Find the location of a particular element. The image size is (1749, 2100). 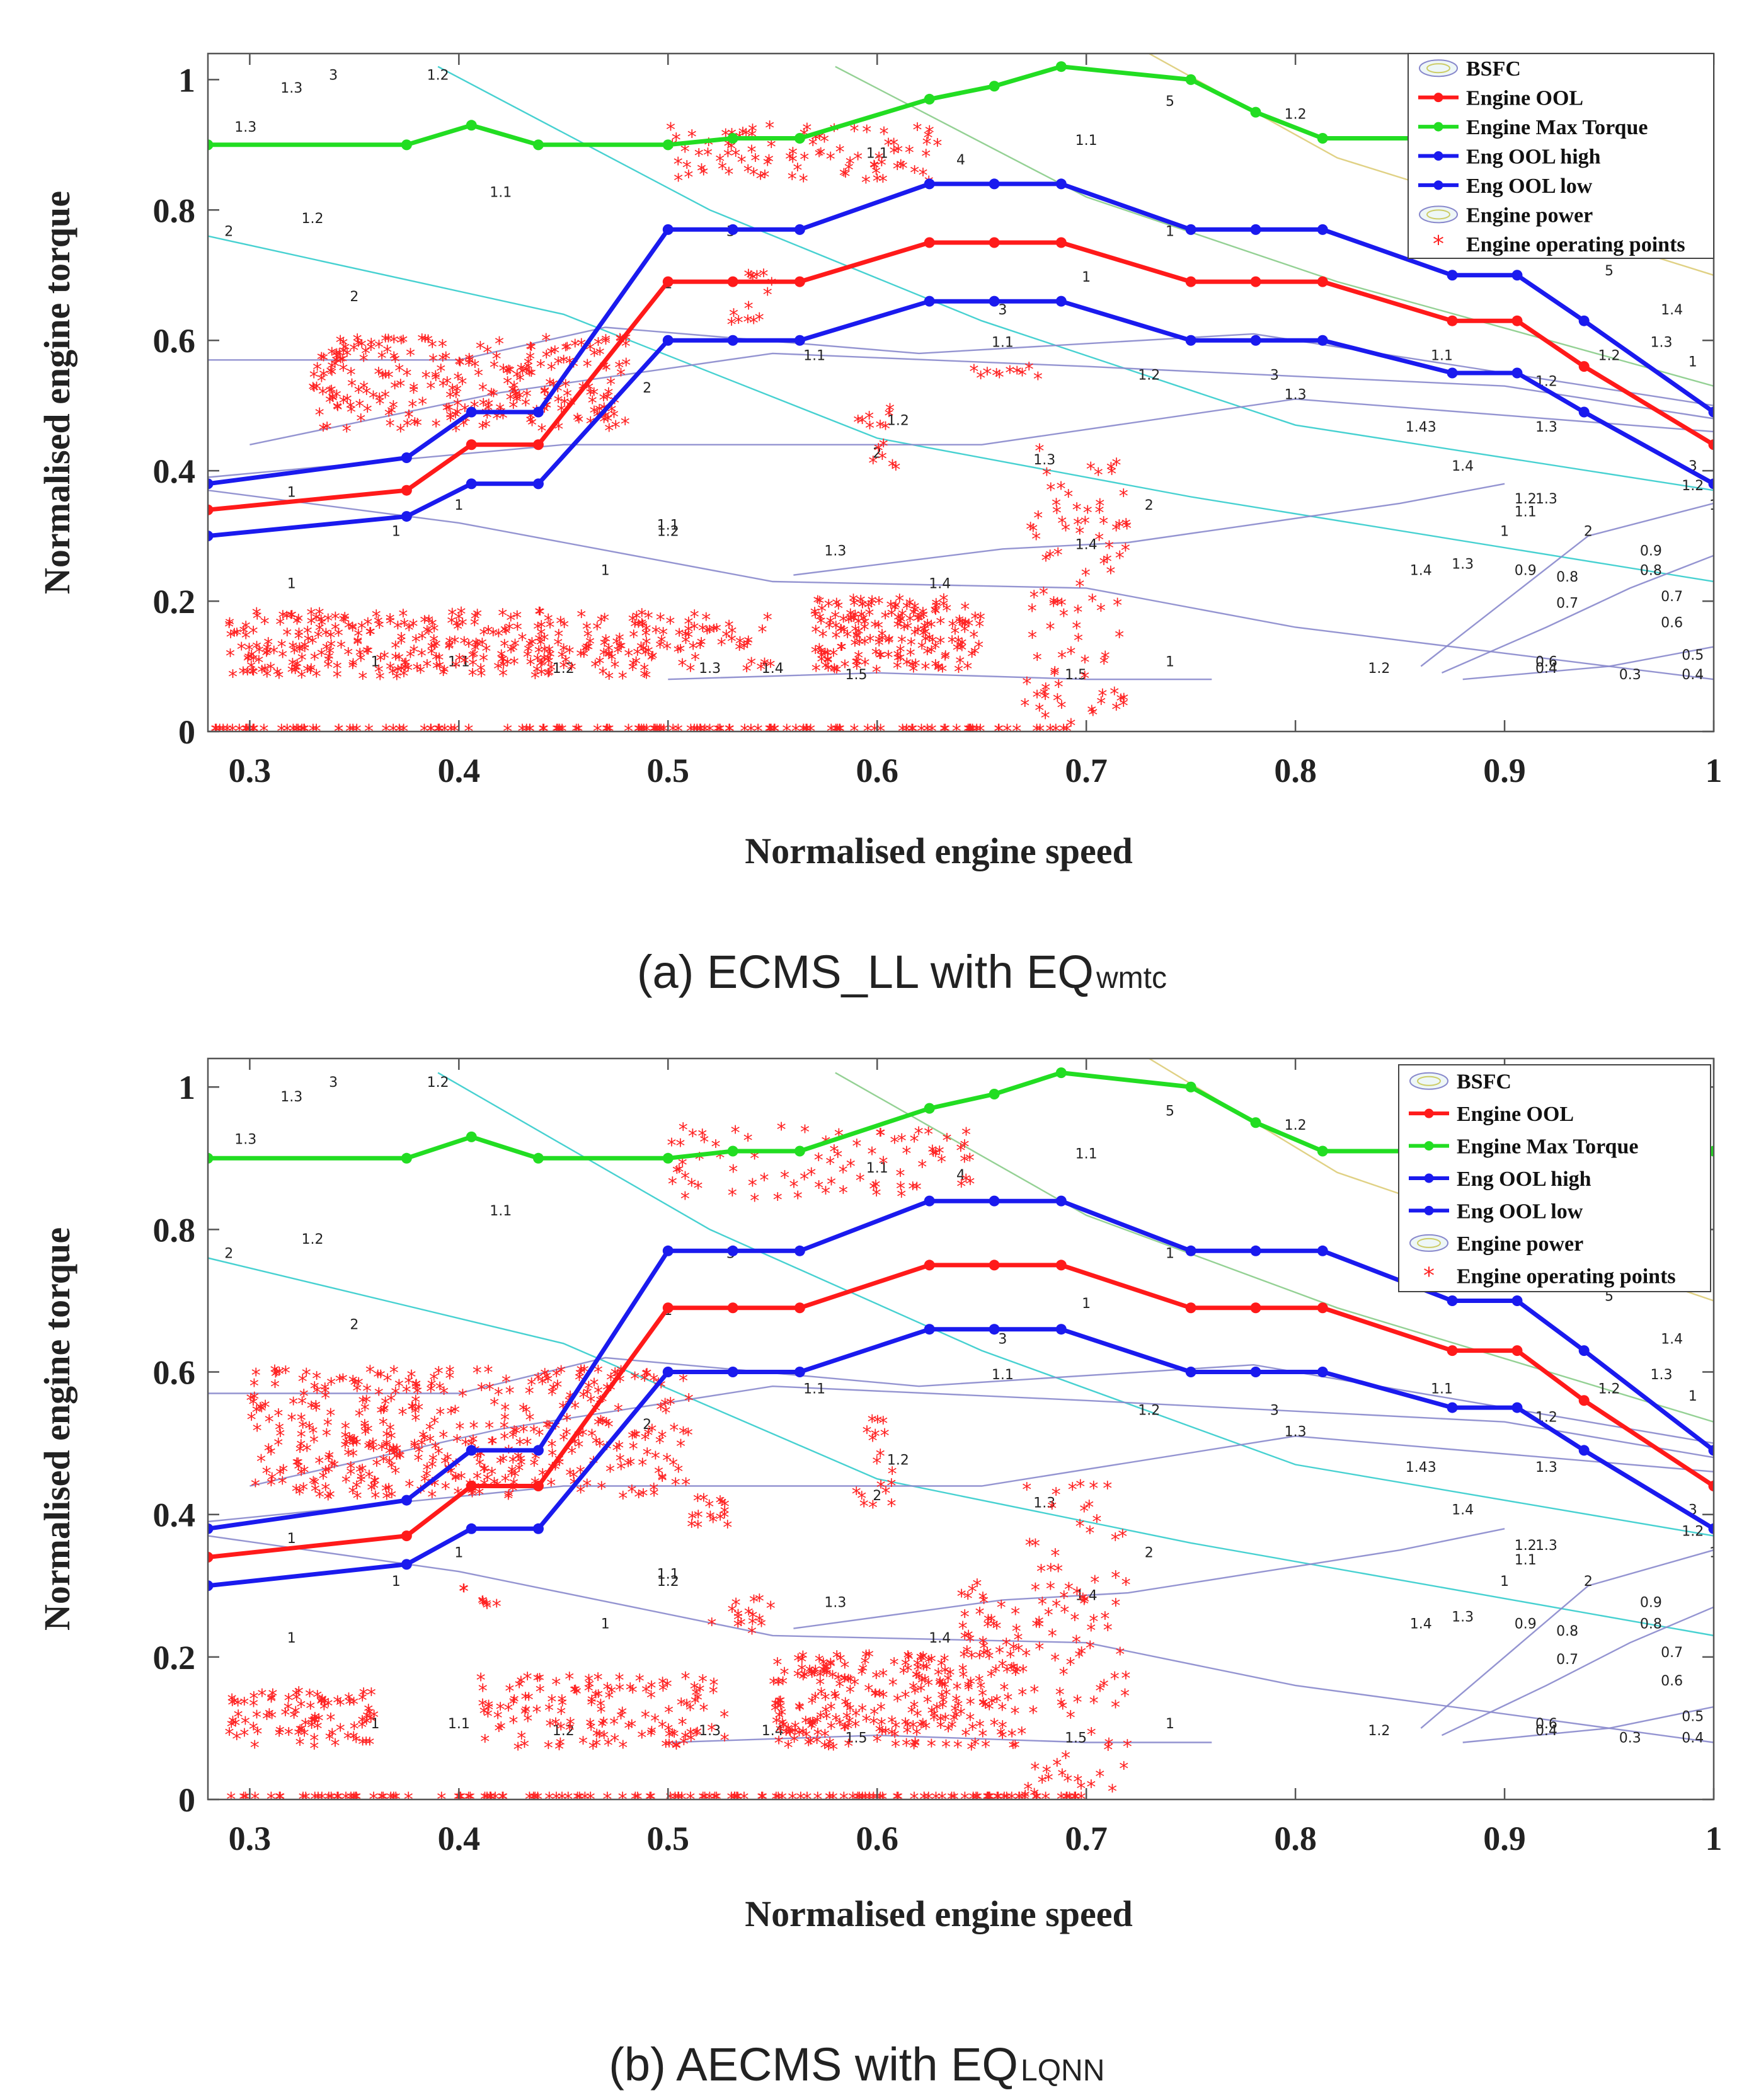

contour-label: 2 is located at coordinates (647, 388).